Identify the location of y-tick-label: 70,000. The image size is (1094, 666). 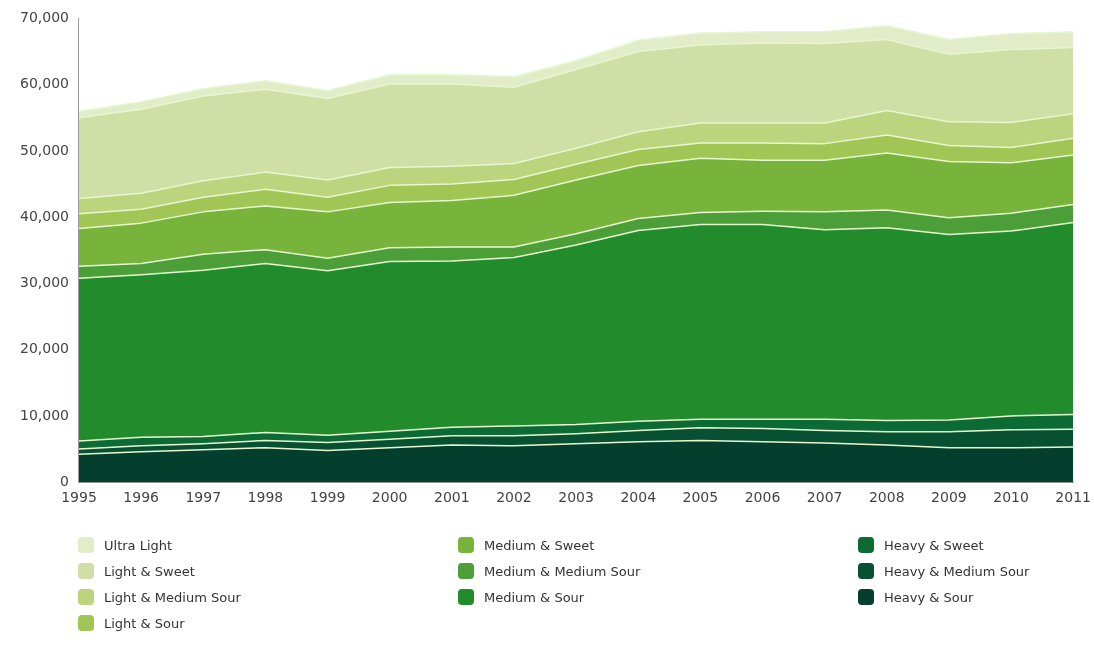
(44, 17).